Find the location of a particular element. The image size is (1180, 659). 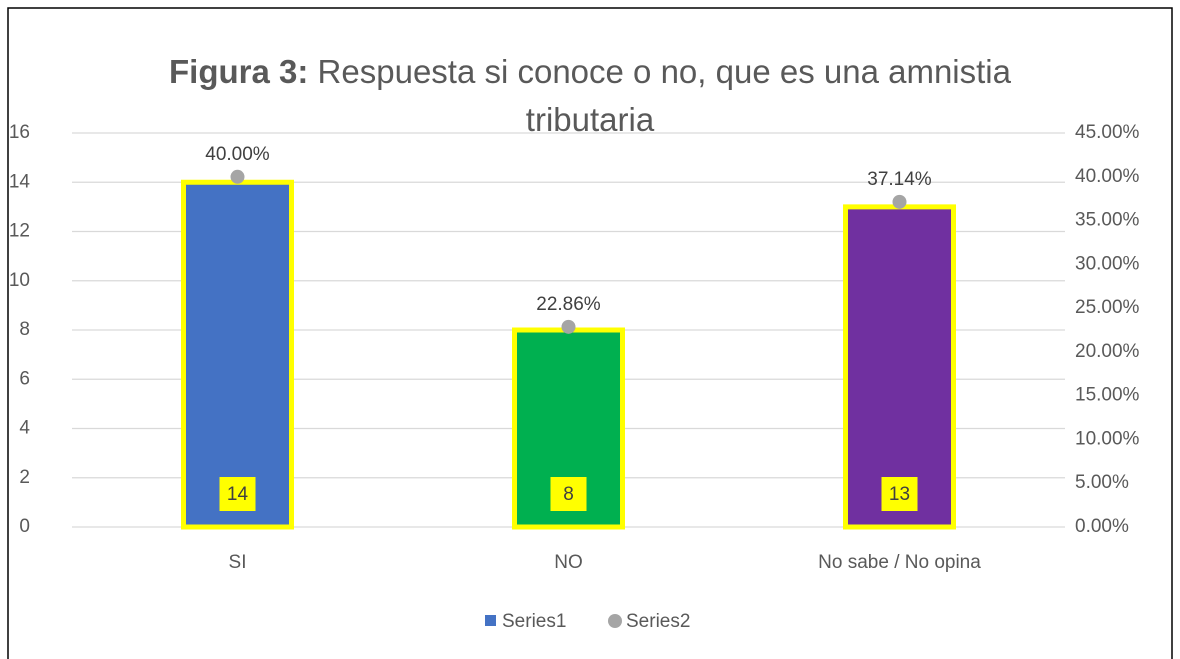

y-tick-label: 10 is located at coordinates (19, 280).